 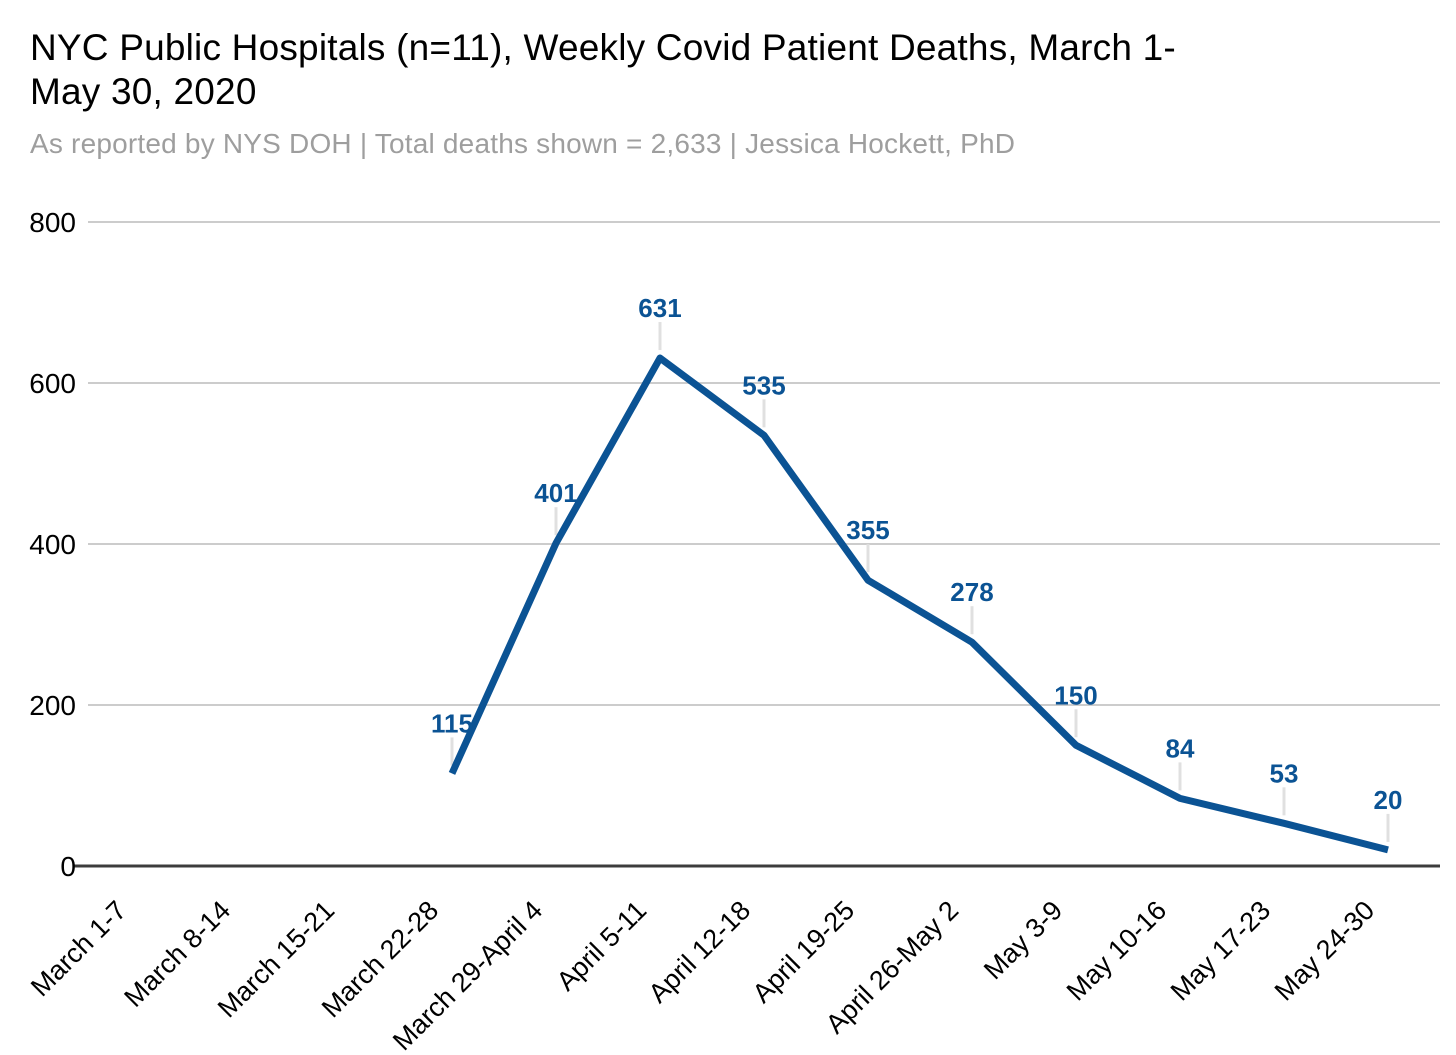 I want to click on y-tick-label: 200, so click(x=52, y=705).